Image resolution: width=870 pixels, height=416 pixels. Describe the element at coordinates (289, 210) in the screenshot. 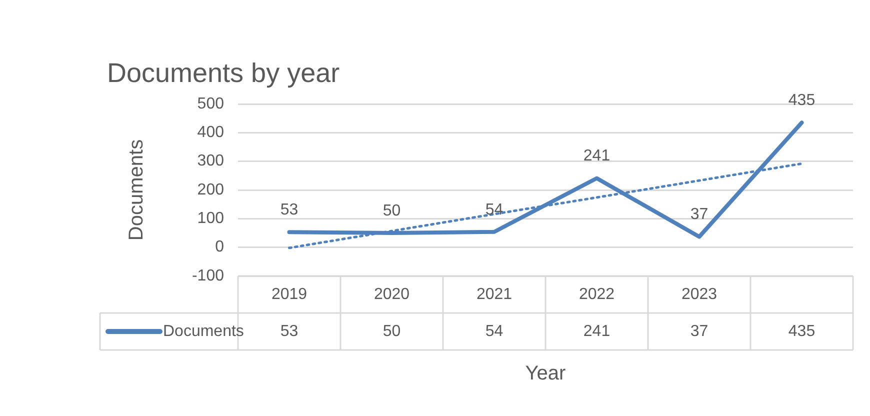

I see `text: 53` at that location.